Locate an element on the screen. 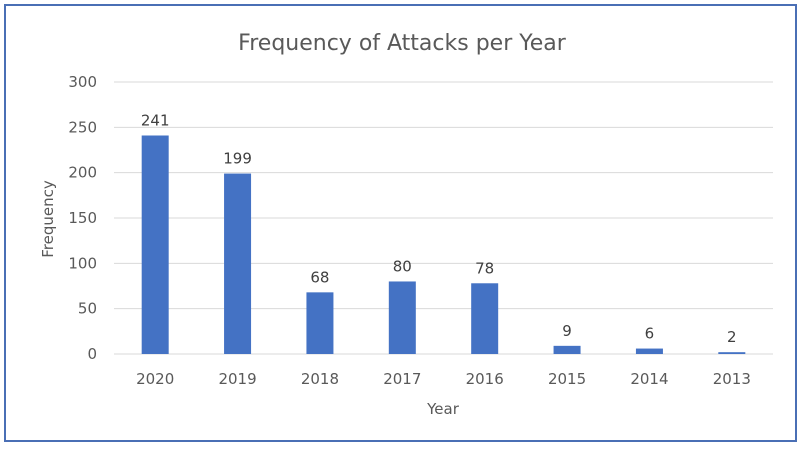 The height and width of the screenshot is (449, 804). data-label-2014: 6 is located at coordinates (650, 334).